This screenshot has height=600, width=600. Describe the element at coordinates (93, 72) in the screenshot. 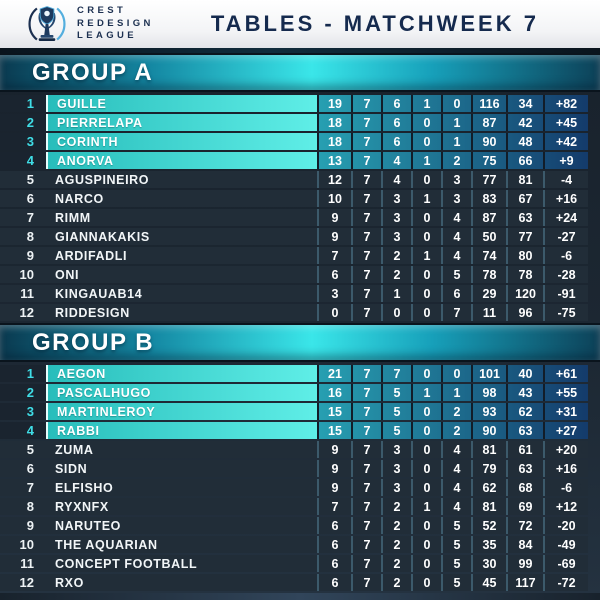

I see `group-label: GROUP A` at that location.